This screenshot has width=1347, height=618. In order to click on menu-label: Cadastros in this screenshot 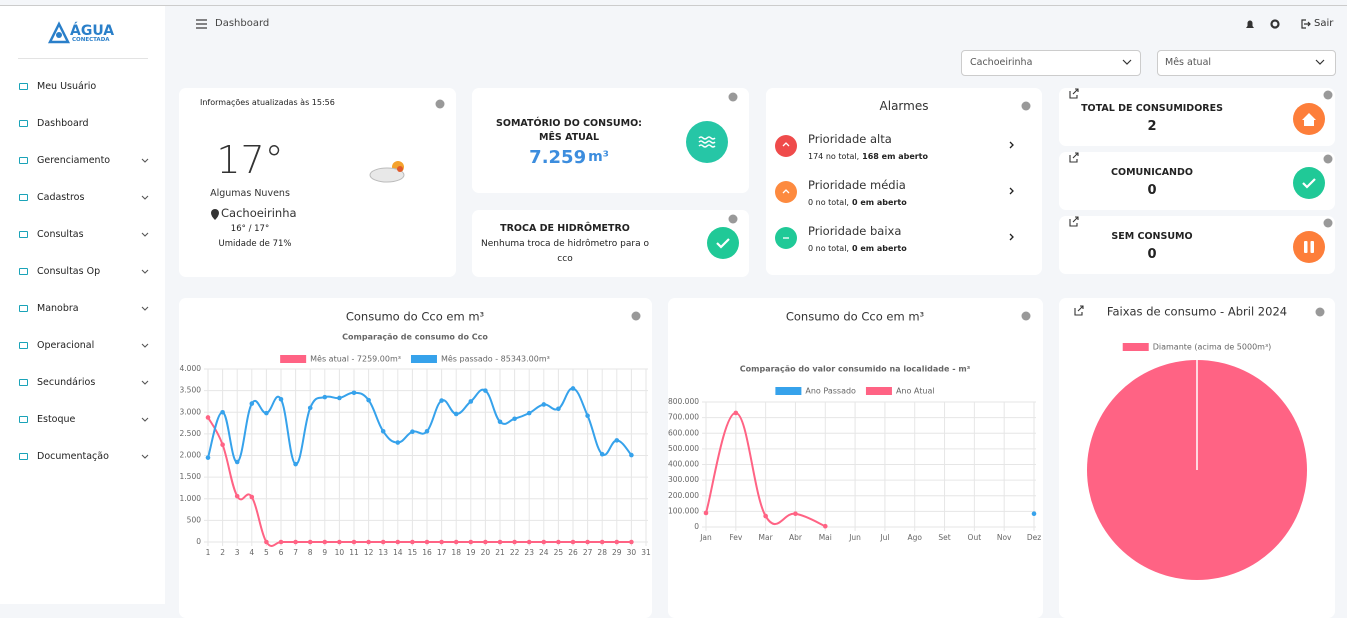, I will do `click(61, 197)`.